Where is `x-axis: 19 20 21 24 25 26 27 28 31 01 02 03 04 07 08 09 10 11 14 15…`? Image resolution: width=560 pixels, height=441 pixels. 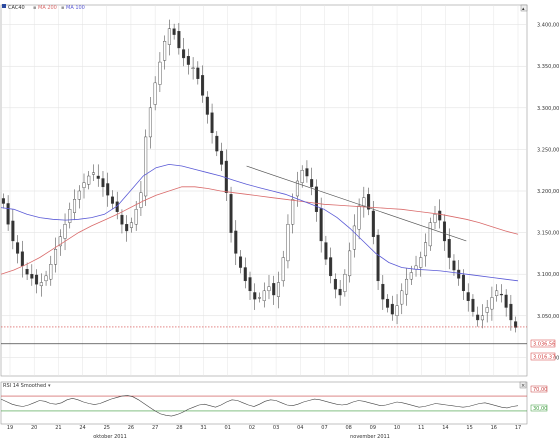 x-axis: 19 20 21 24 25 26 27 28 31 01 02 03 04 07 08 09 10 11 14 15… is located at coordinates (264, 428).